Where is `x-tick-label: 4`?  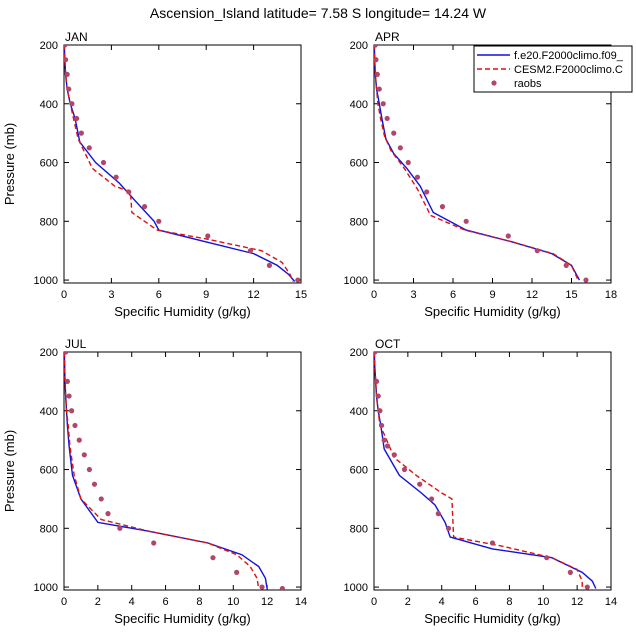
x-tick-label: 4 is located at coordinates (132, 602).